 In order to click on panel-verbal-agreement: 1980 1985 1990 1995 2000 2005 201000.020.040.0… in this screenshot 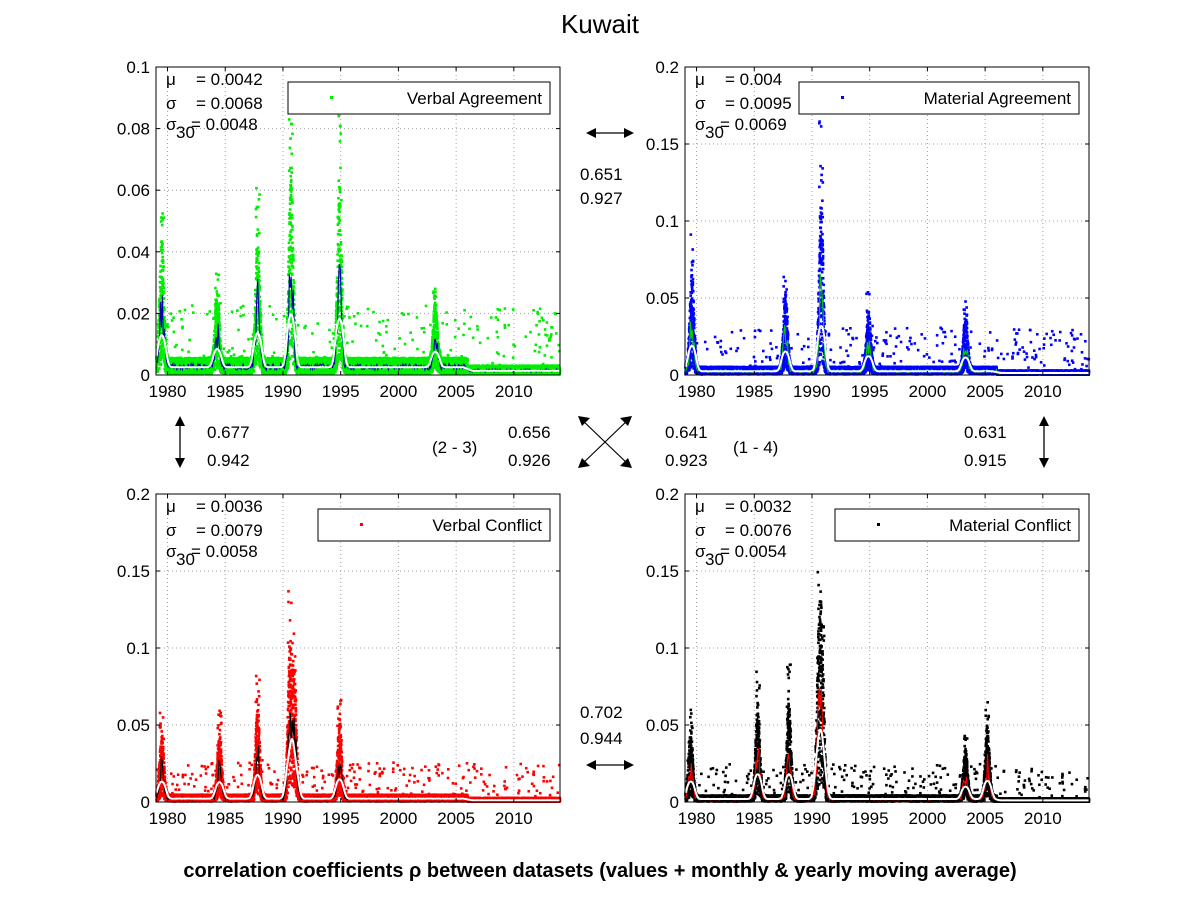, I will do `click(339, 229)`.